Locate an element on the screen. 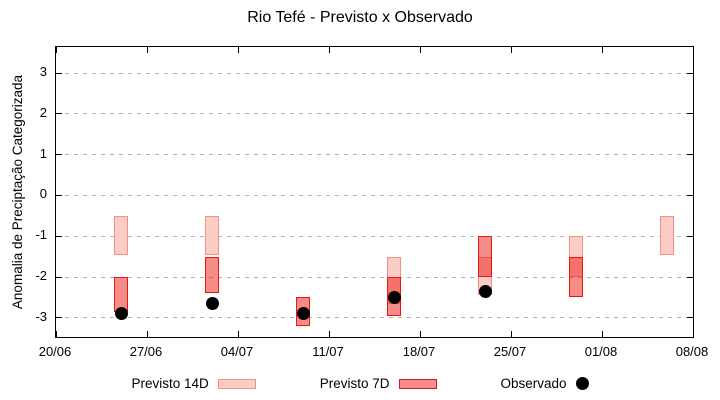 This screenshot has width=720, height=400. y-tick-label: -3 is located at coordinates (41, 316).